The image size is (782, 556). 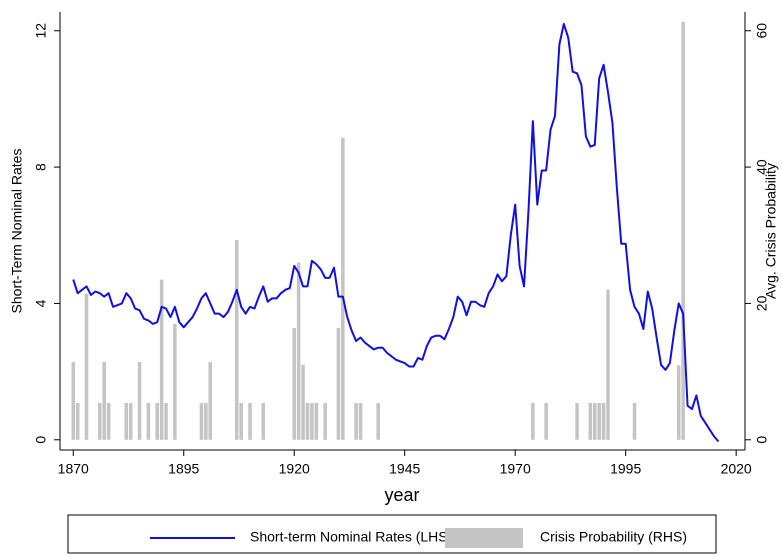 I want to click on y2-tick-label: 40, so click(x=762, y=167).